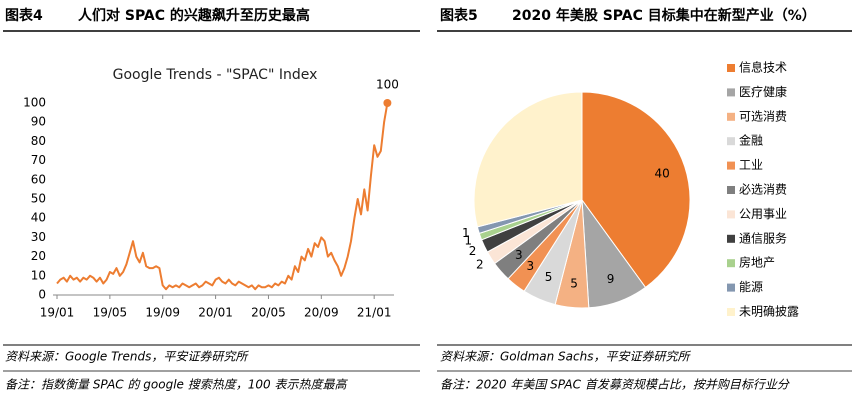 The height and width of the screenshot is (400, 855). What do you see at coordinates (38, 141) in the screenshot?
I see `y-tick-label: 80` at bounding box center [38, 141].